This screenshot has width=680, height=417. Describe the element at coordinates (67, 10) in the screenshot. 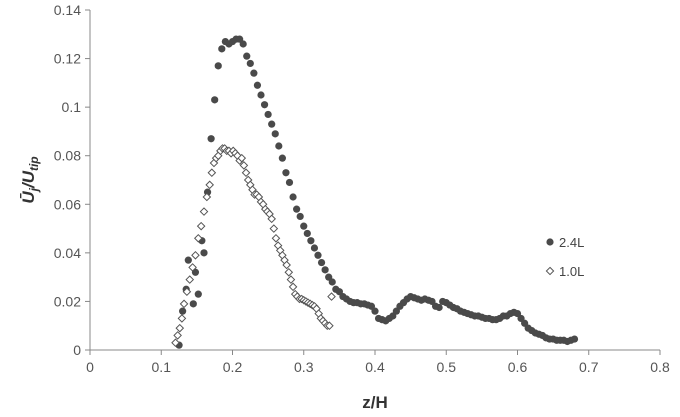

I see `y-tick-label: 0.14` at that location.